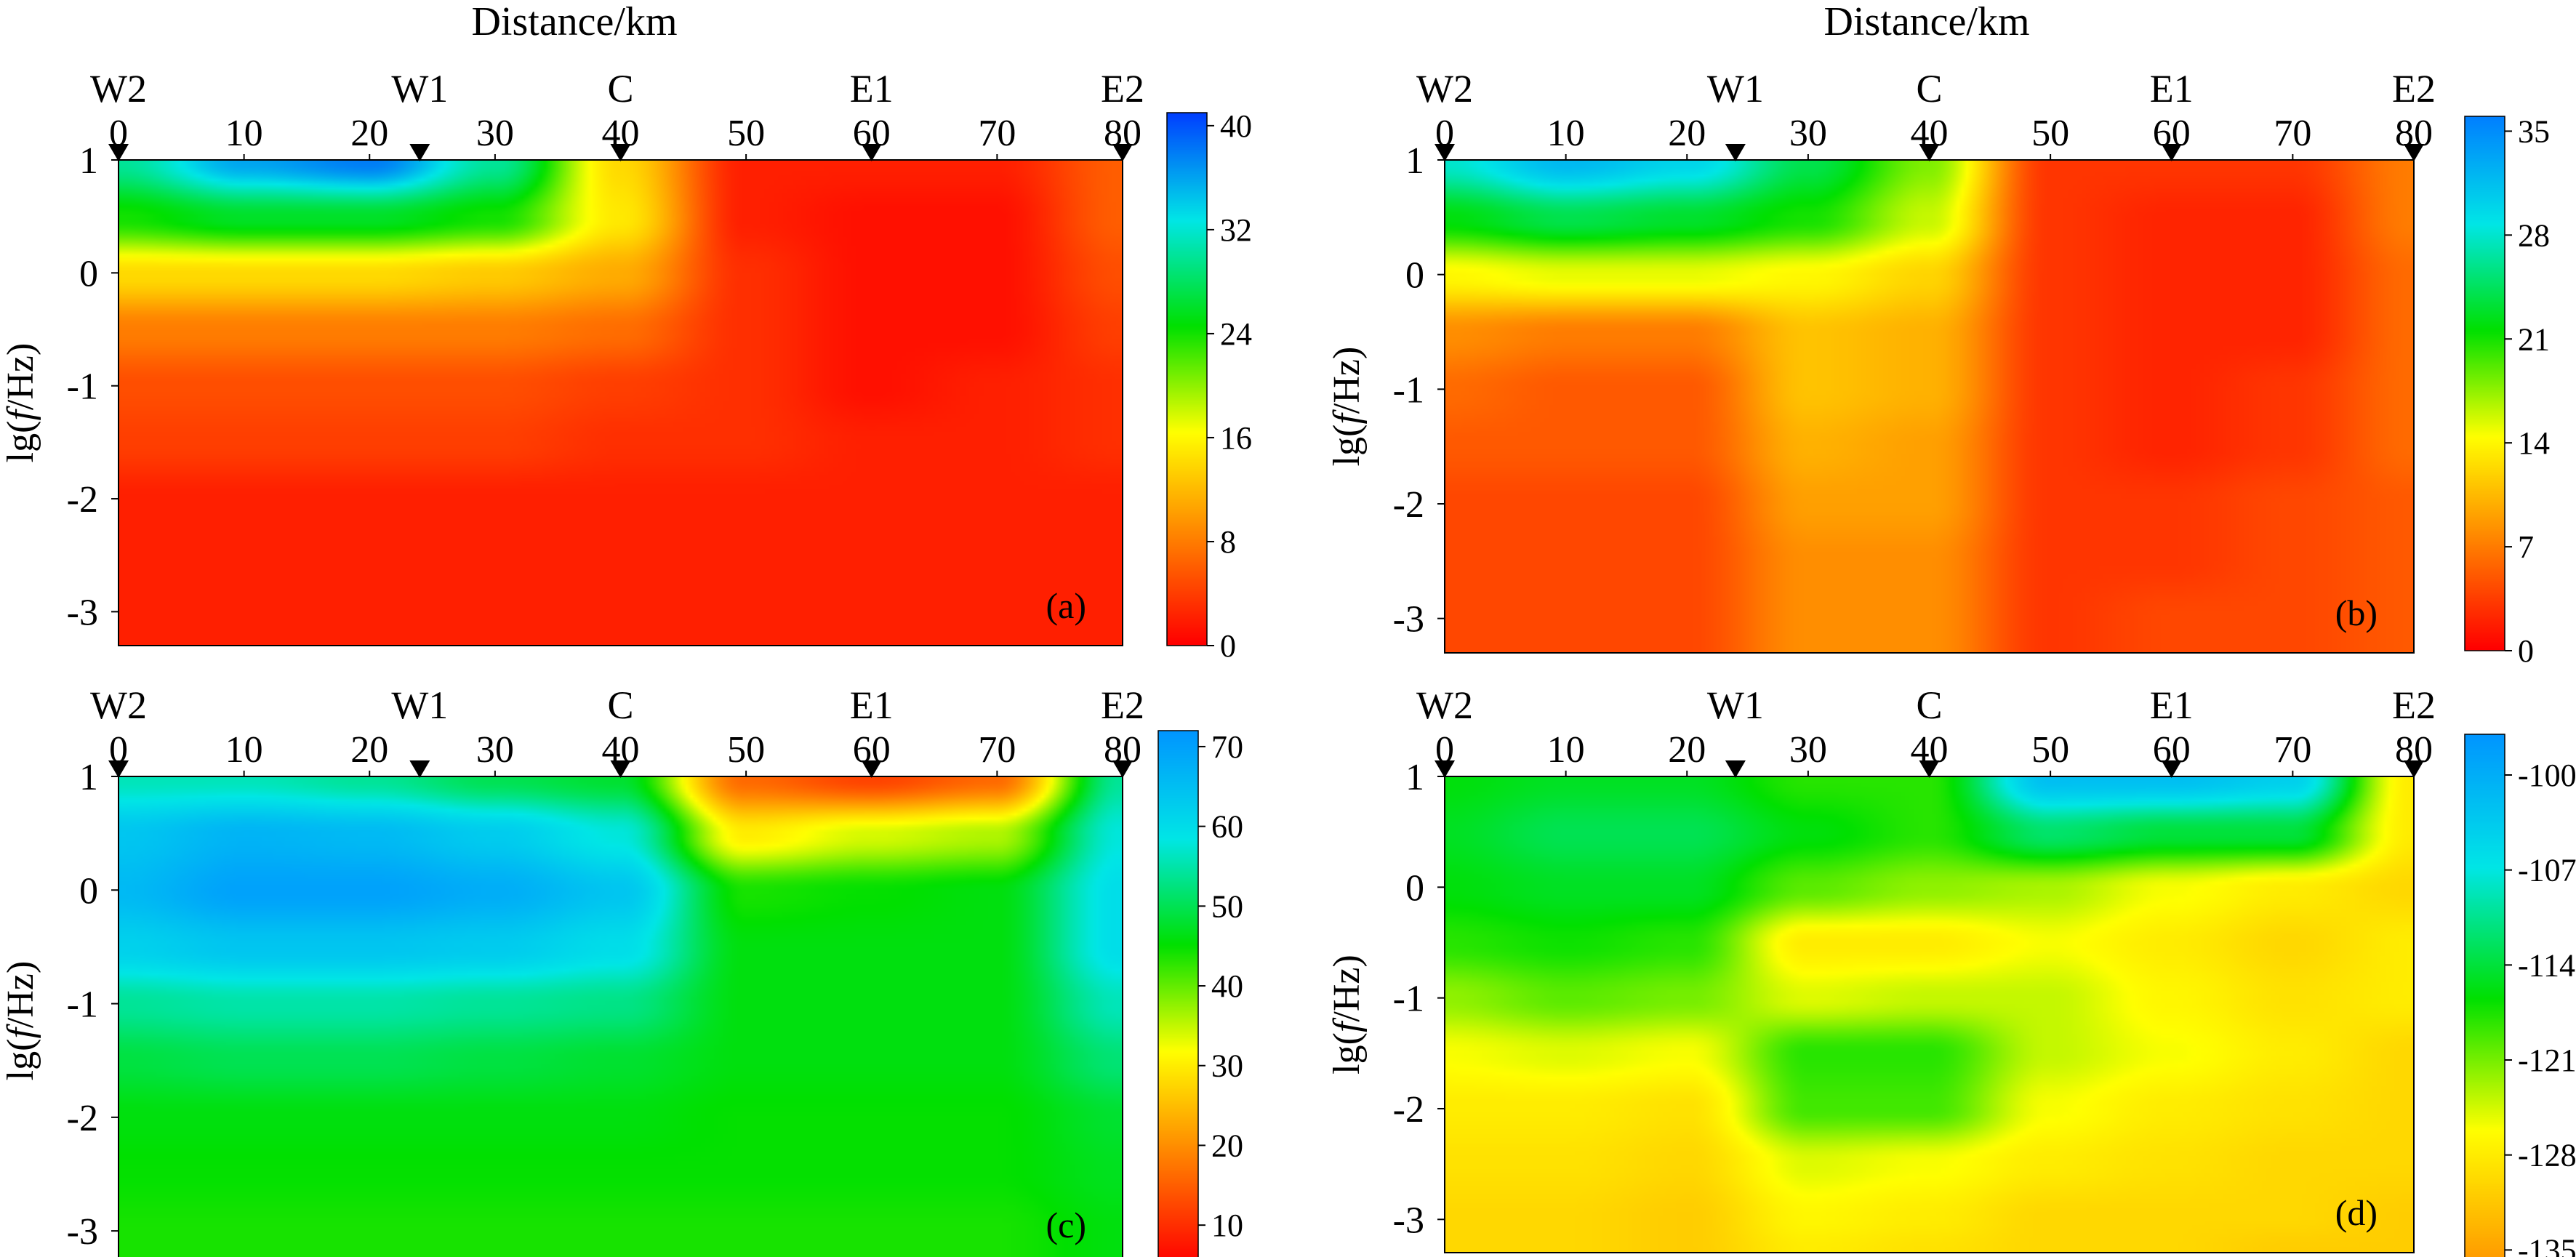 The width and height of the screenshot is (2576, 1257). I want to click on panel-label: (a), so click(1066, 605).